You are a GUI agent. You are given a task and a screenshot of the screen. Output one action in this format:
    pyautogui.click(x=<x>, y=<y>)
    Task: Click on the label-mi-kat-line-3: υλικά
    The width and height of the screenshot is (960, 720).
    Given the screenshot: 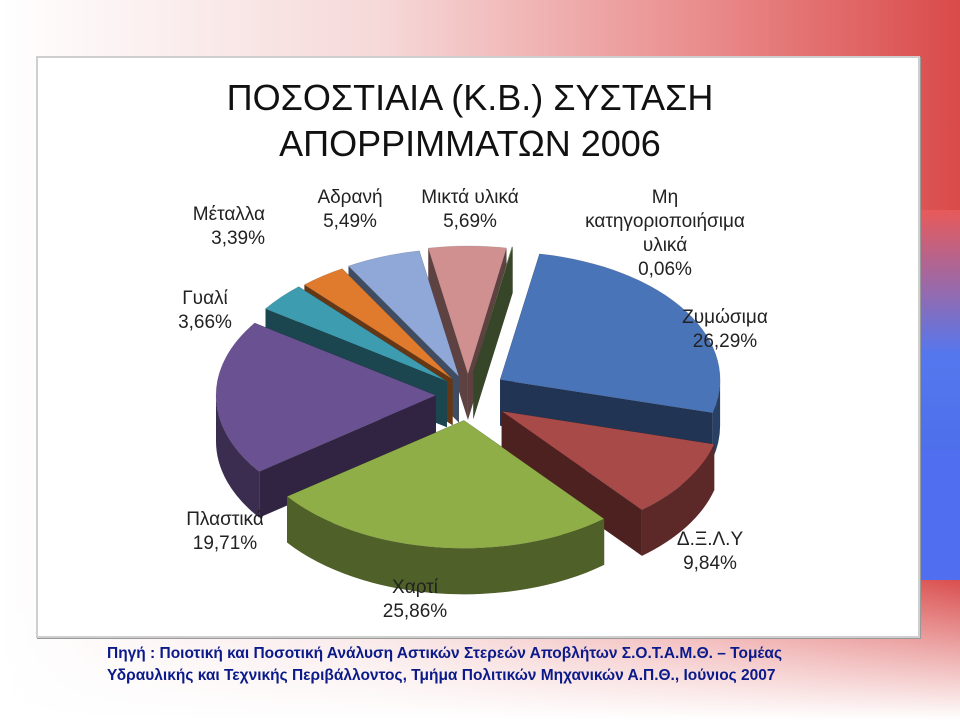 What is the action you would take?
    pyautogui.click(x=665, y=245)
    